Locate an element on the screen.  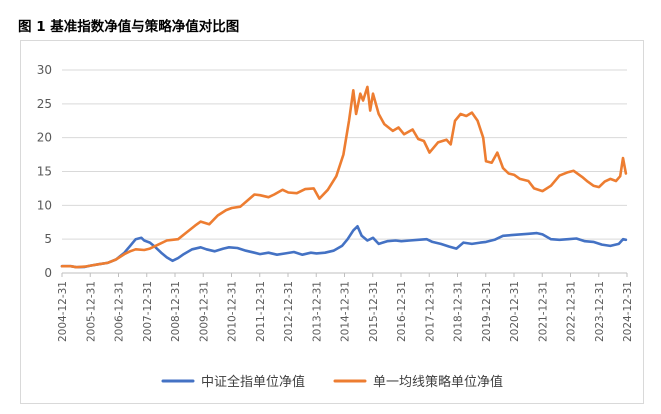
x-tick-label: 2005-12-31 is located at coordinates (91, 311).